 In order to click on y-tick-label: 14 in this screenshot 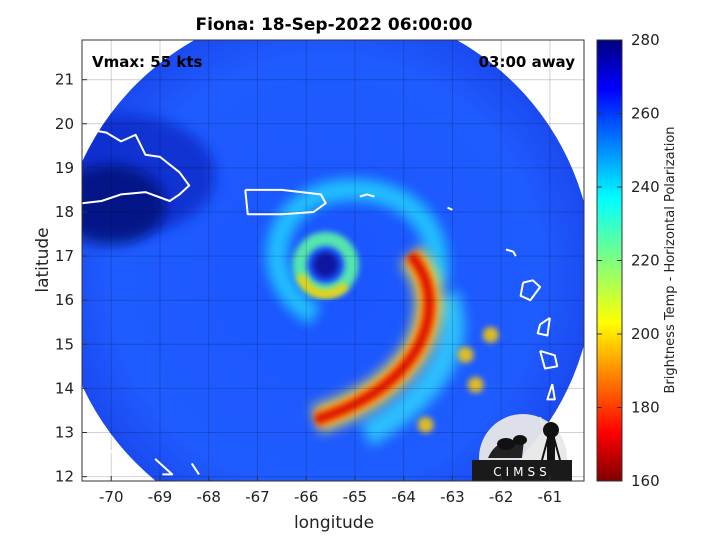, I will do `click(64, 388)`.